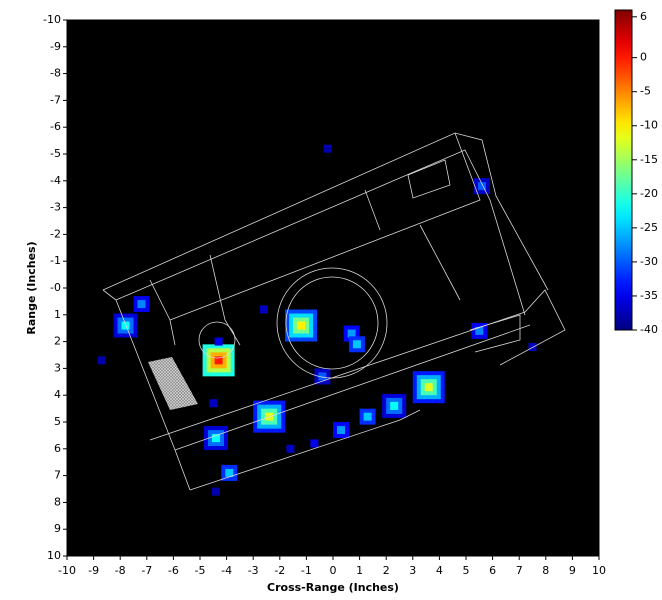 Image resolution: width=662 pixels, height=600 pixels. I want to click on y-tick-label: -1, so click(55, 260).